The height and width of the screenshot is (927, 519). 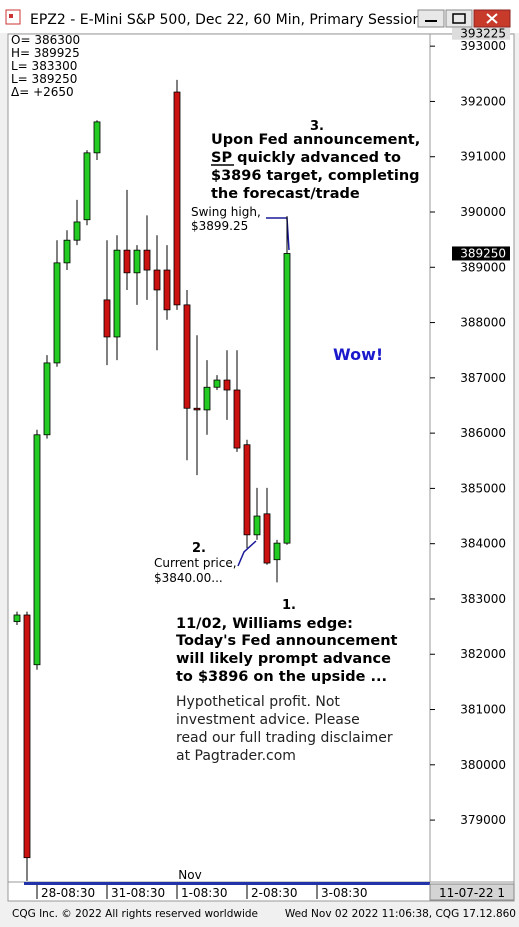 I want to click on restore-icon, so click(x=459, y=18).